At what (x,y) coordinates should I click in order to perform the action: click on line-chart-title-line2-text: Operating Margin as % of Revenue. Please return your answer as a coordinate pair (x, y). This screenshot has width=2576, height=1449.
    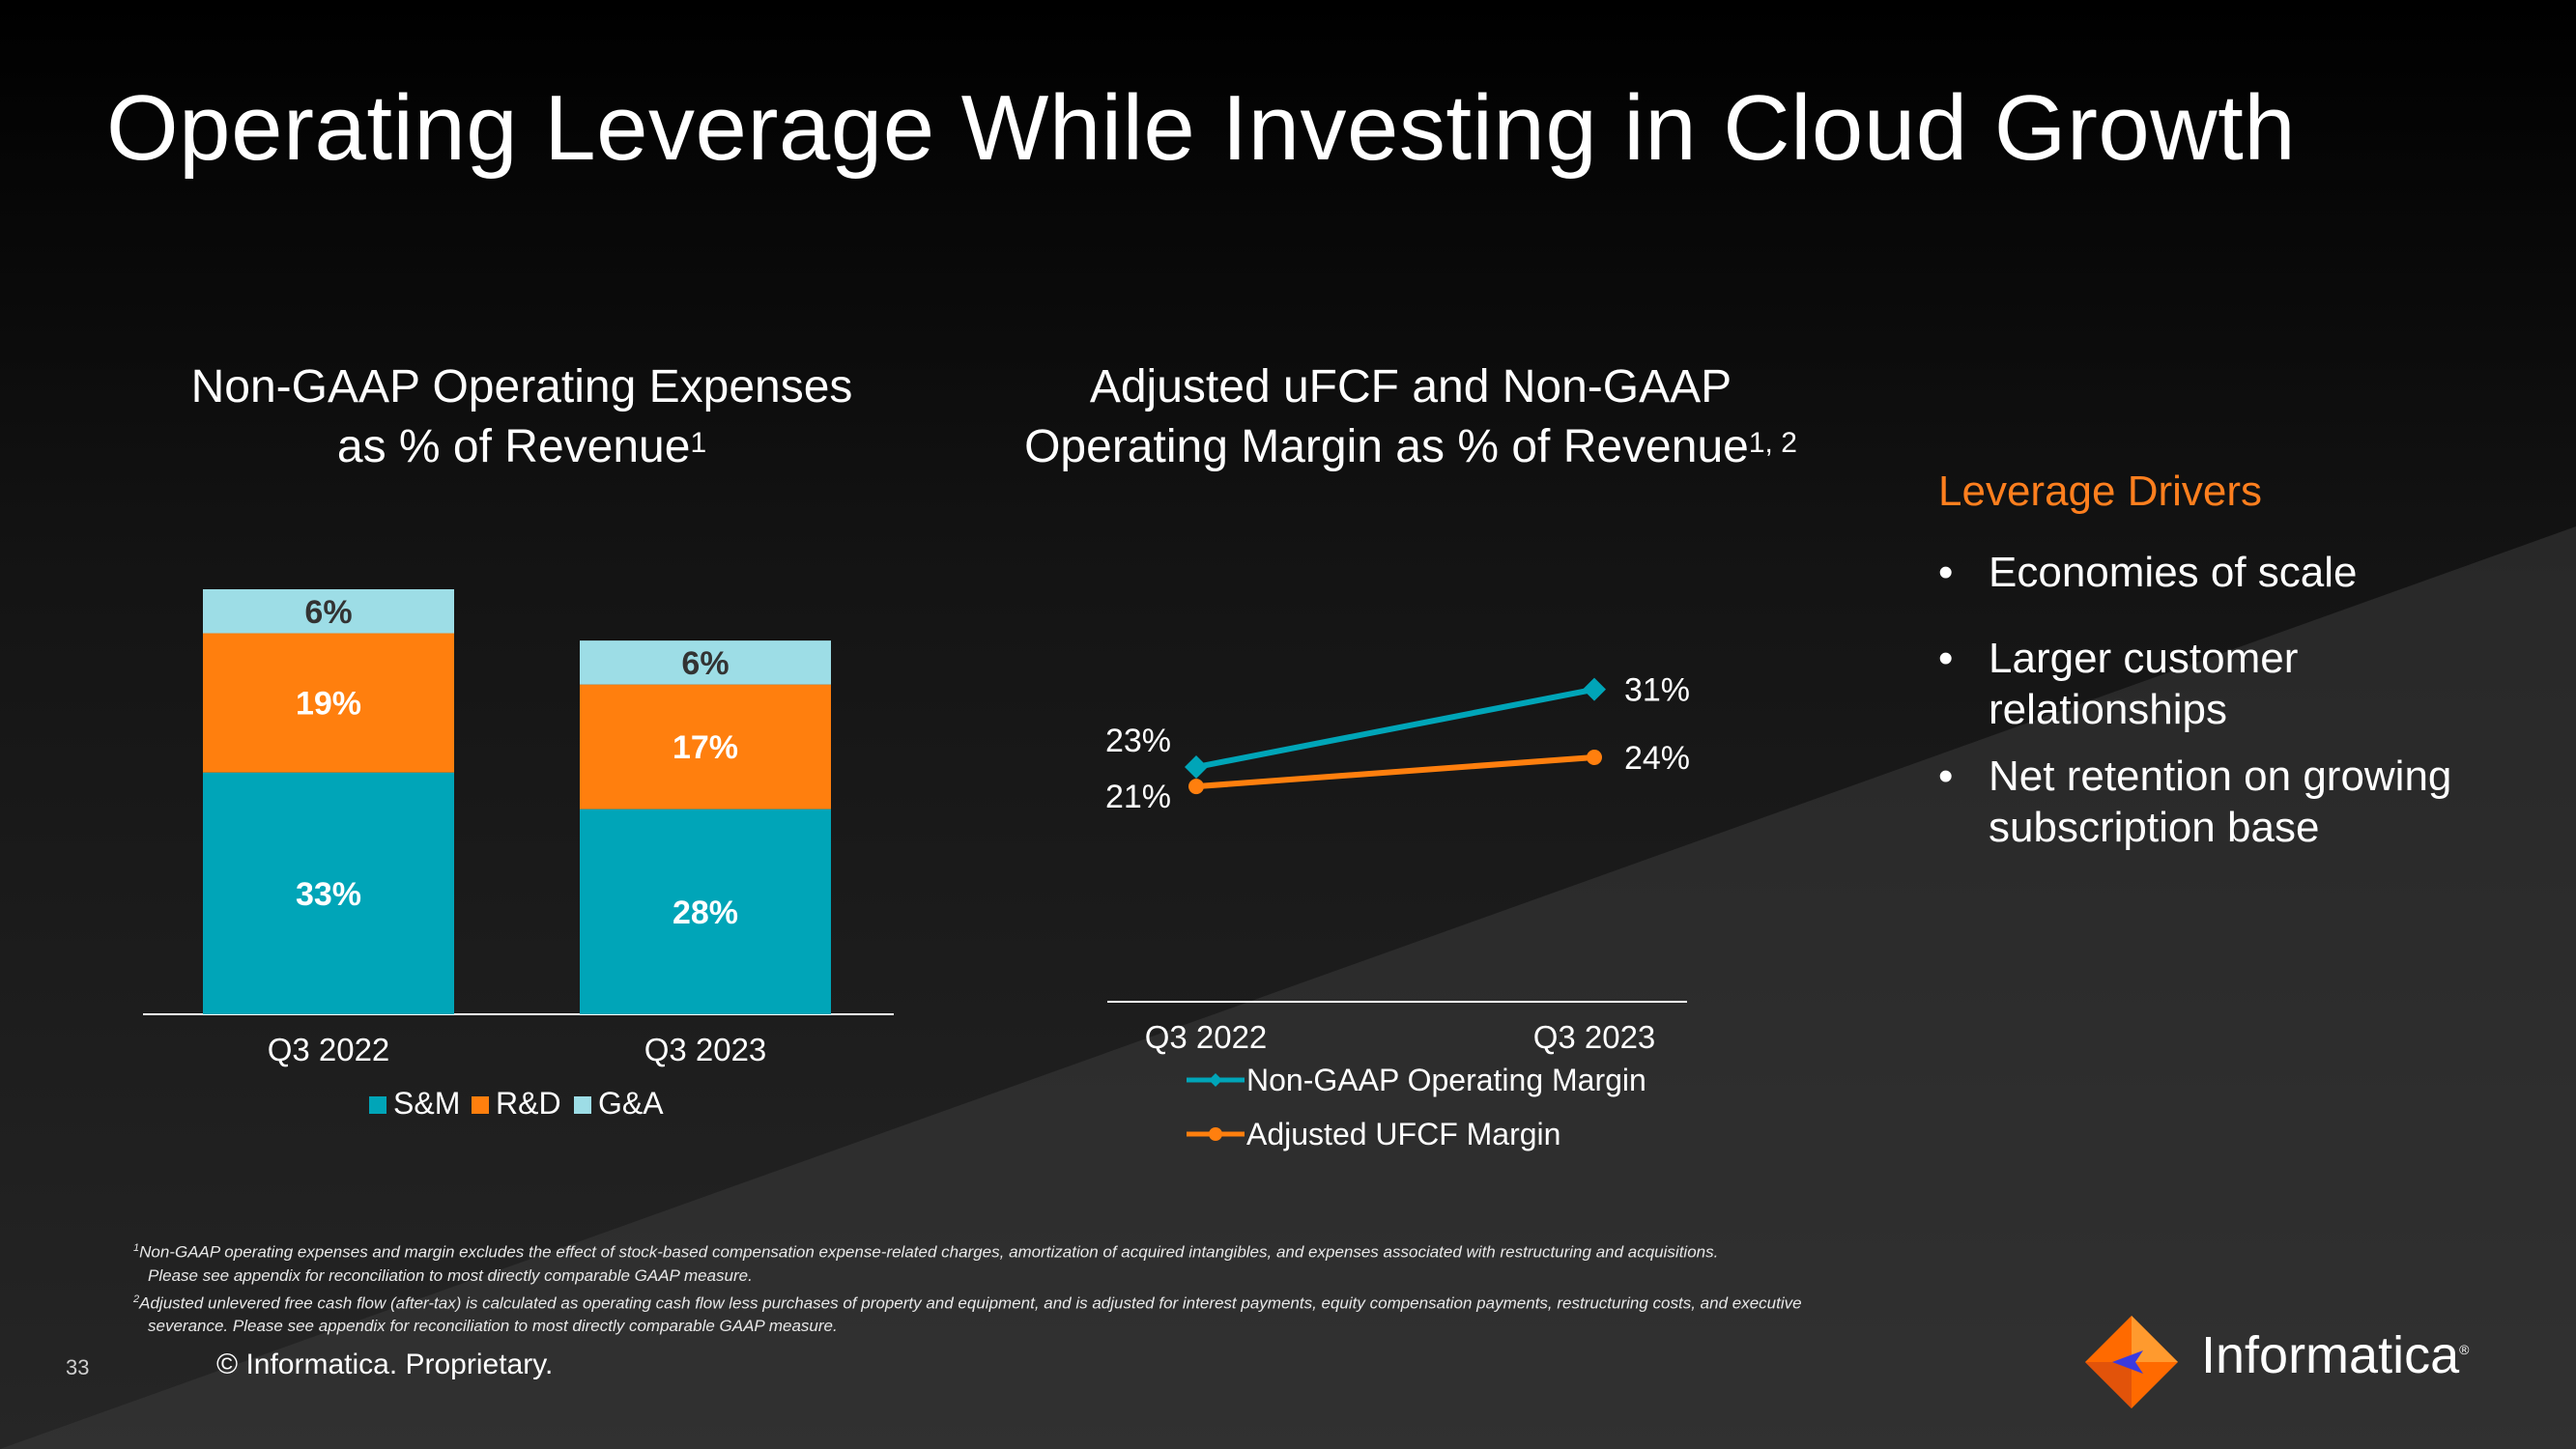
    Looking at the image, I should click on (1387, 446).